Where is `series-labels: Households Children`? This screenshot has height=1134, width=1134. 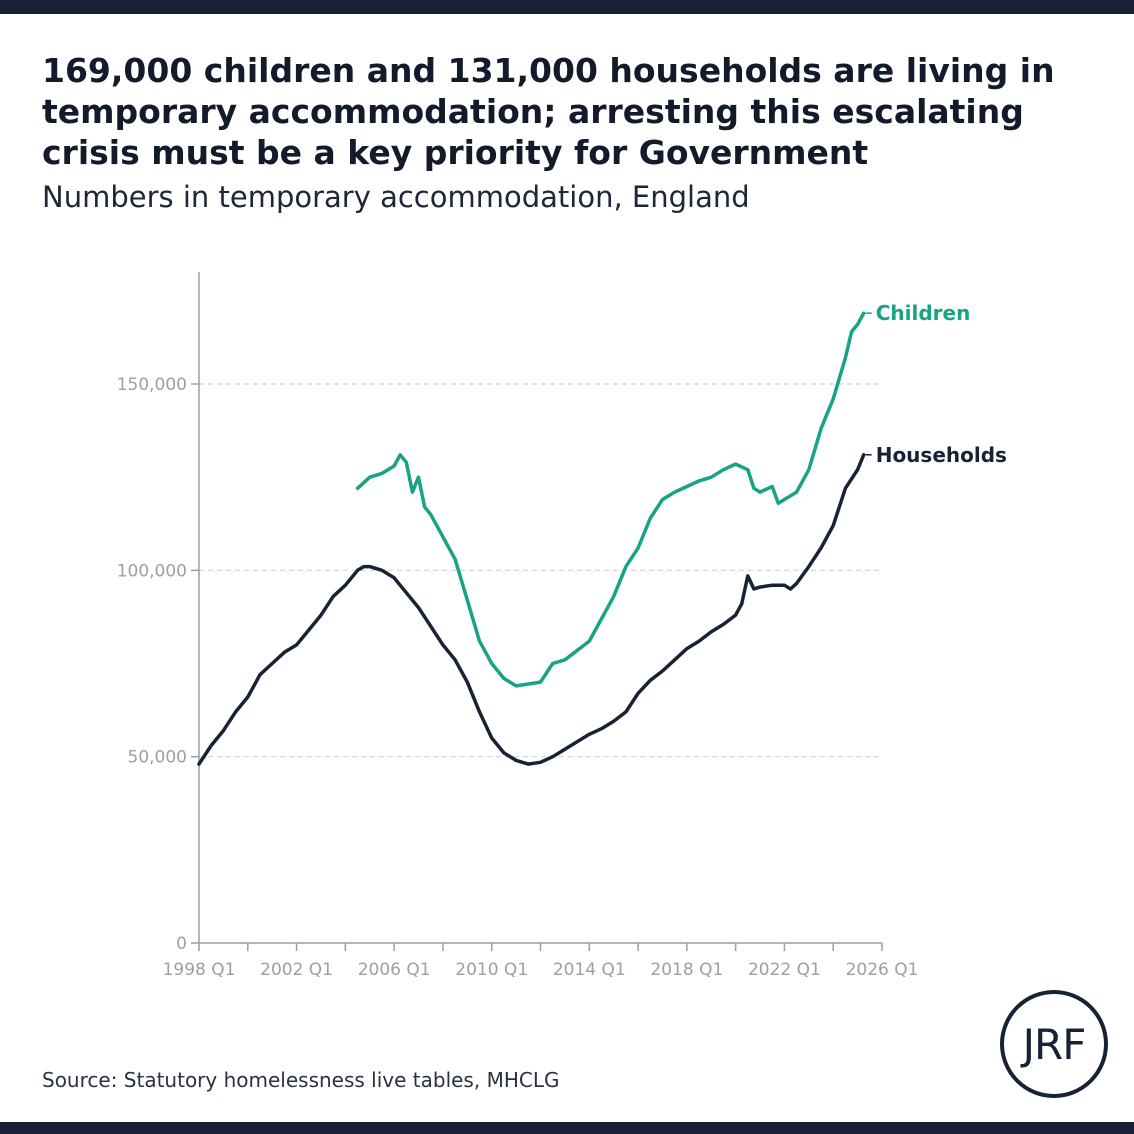 series-labels: Households Children is located at coordinates (936, 384).